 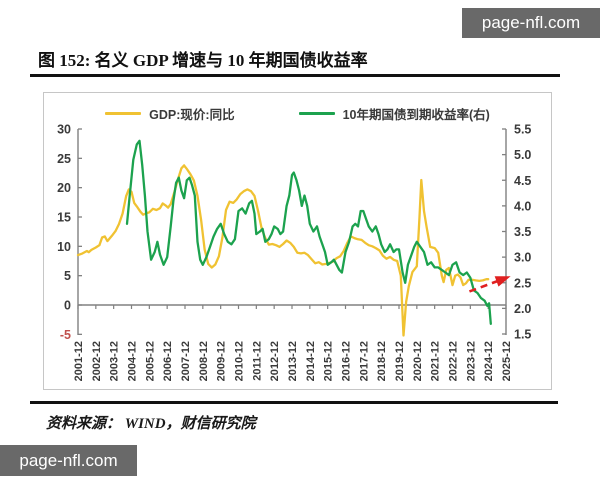 I want to click on right-axis-label: 3.0, so click(x=522, y=258).